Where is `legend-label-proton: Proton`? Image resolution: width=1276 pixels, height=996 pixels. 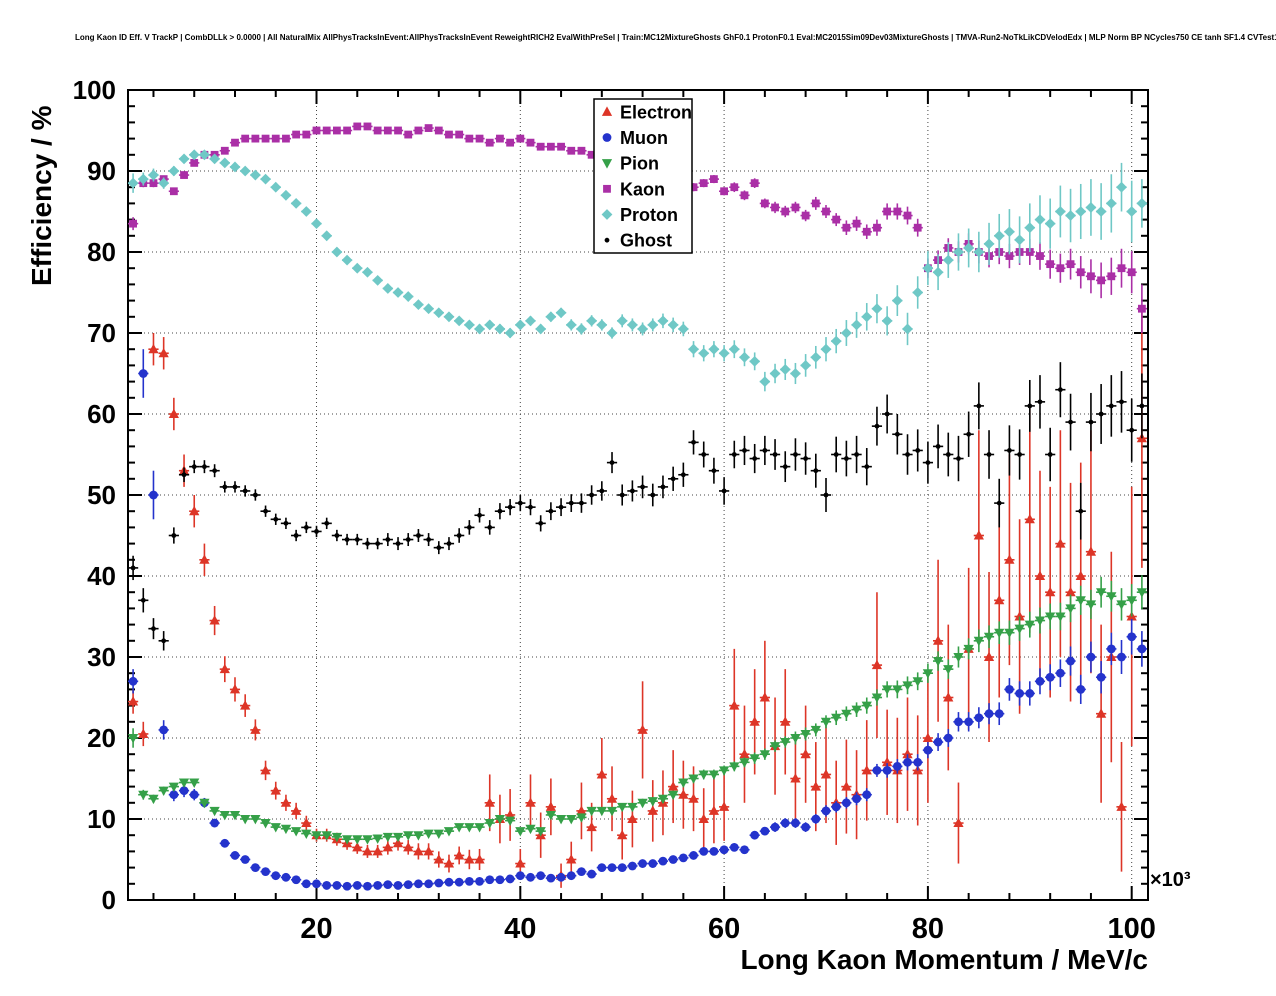
legend-label-proton: Proton is located at coordinates (649, 215).